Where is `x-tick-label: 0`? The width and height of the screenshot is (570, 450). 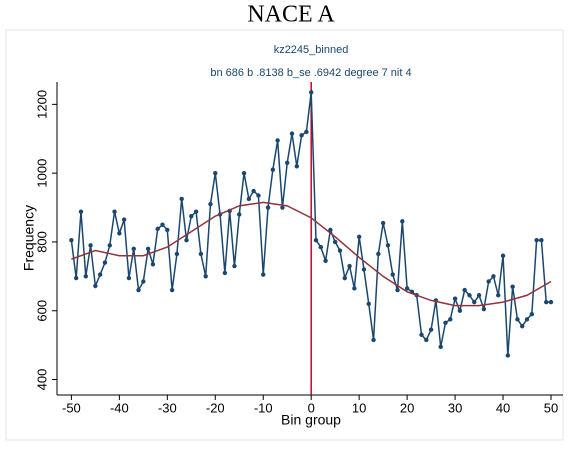 x-tick-label: 0 is located at coordinates (311, 407).